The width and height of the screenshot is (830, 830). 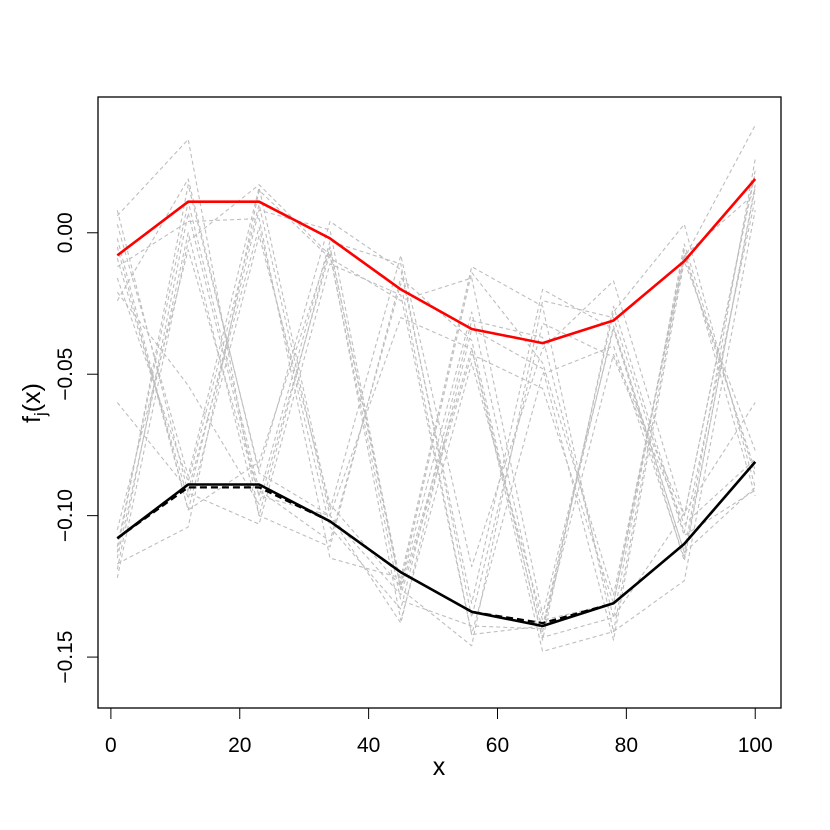 I want to click on x-axis-label: x, so click(x=439, y=767).